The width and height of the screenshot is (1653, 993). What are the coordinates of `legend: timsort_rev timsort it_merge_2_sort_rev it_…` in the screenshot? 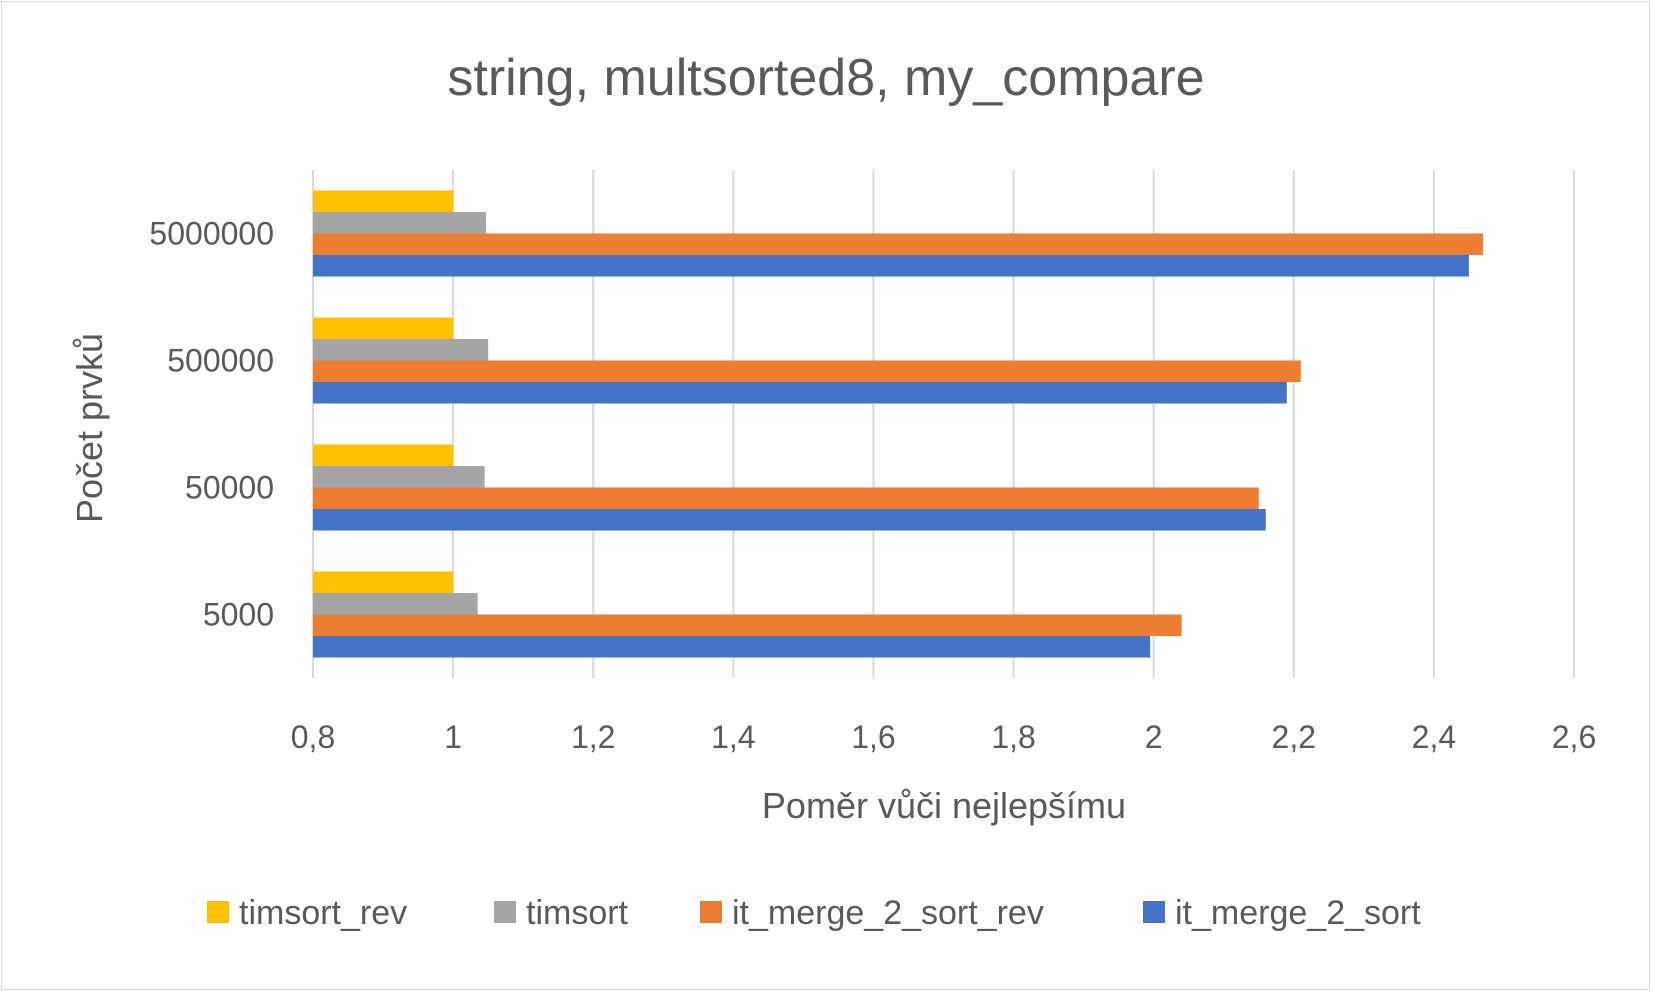 It's located at (814, 913).